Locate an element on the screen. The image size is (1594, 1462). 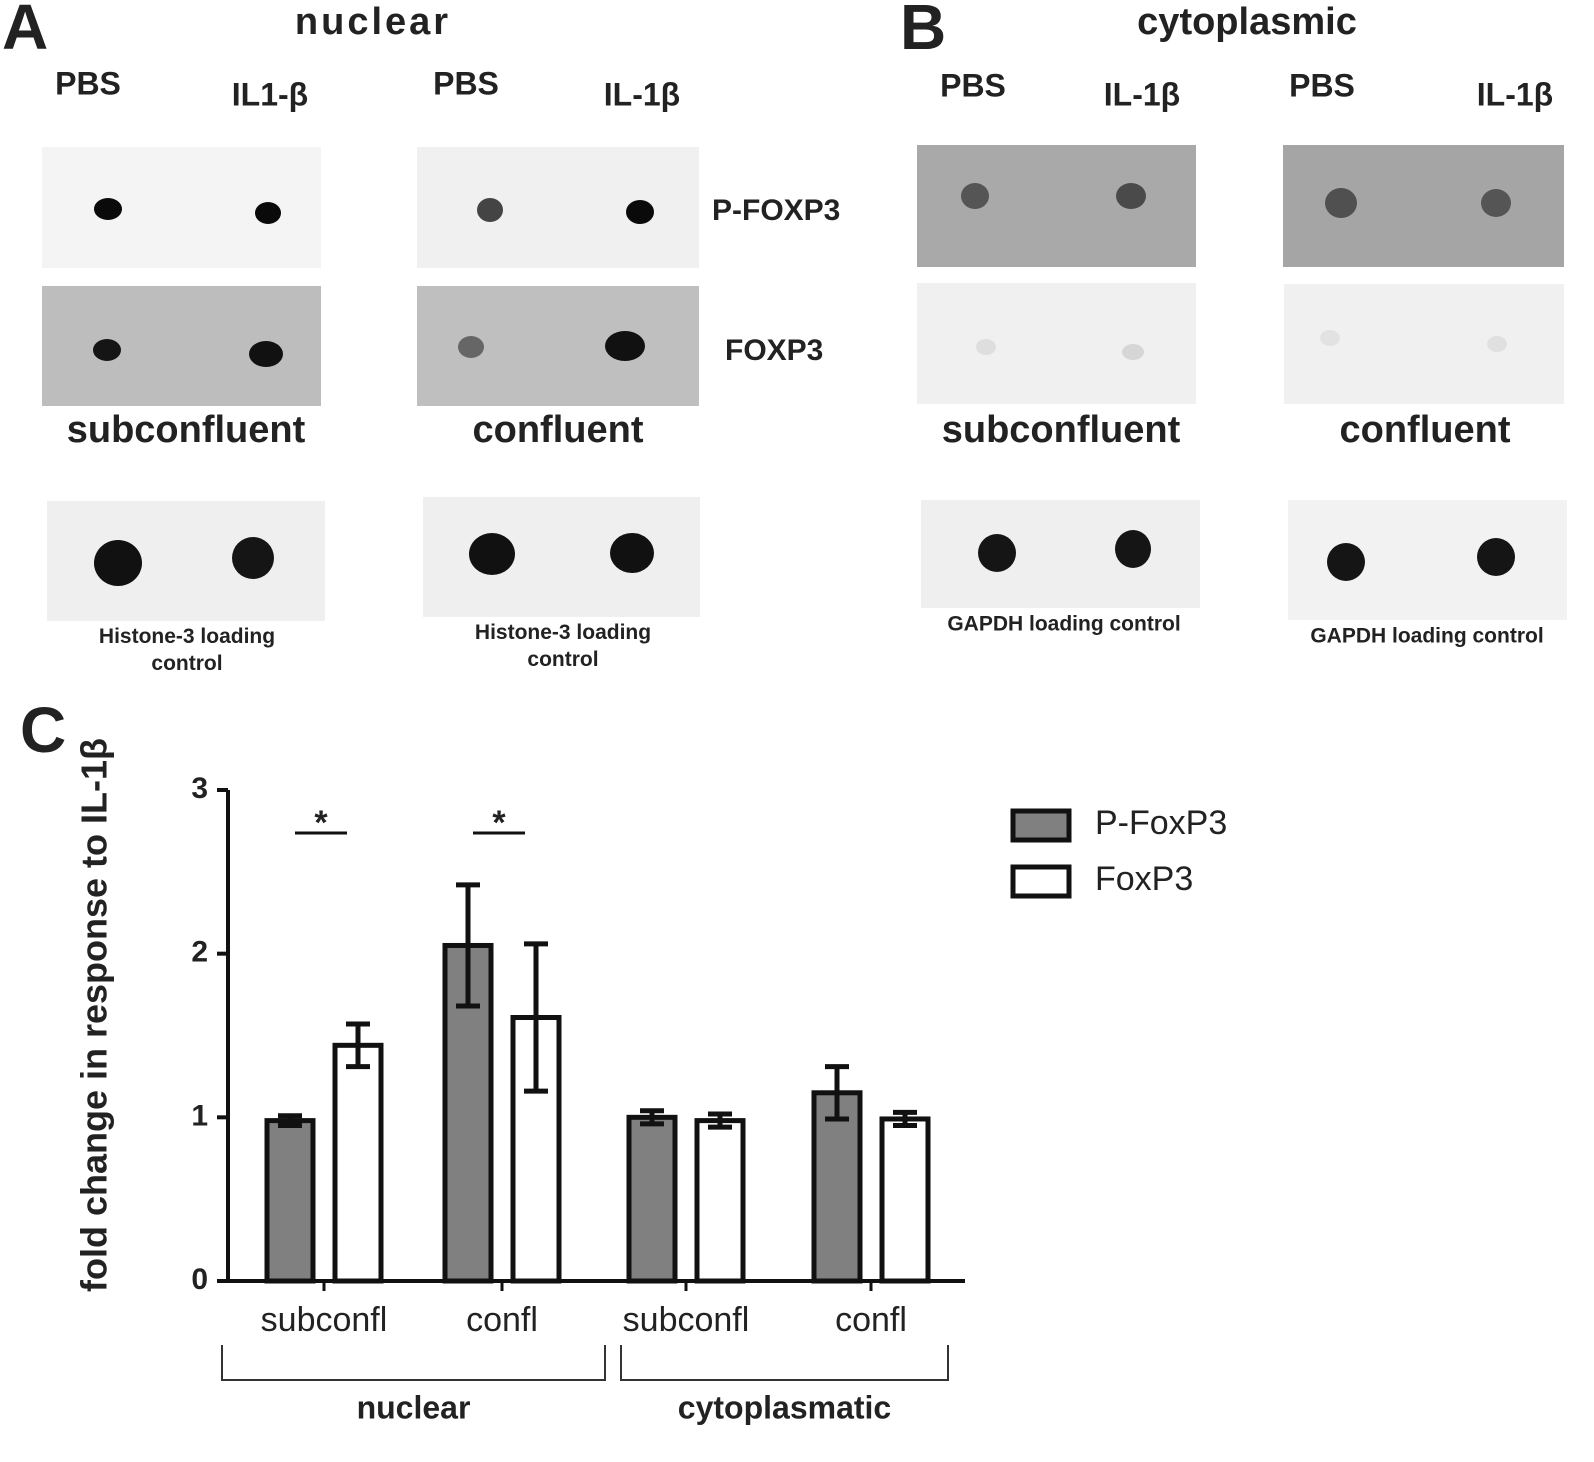
group-label: nuclear is located at coordinates (414, 1407).